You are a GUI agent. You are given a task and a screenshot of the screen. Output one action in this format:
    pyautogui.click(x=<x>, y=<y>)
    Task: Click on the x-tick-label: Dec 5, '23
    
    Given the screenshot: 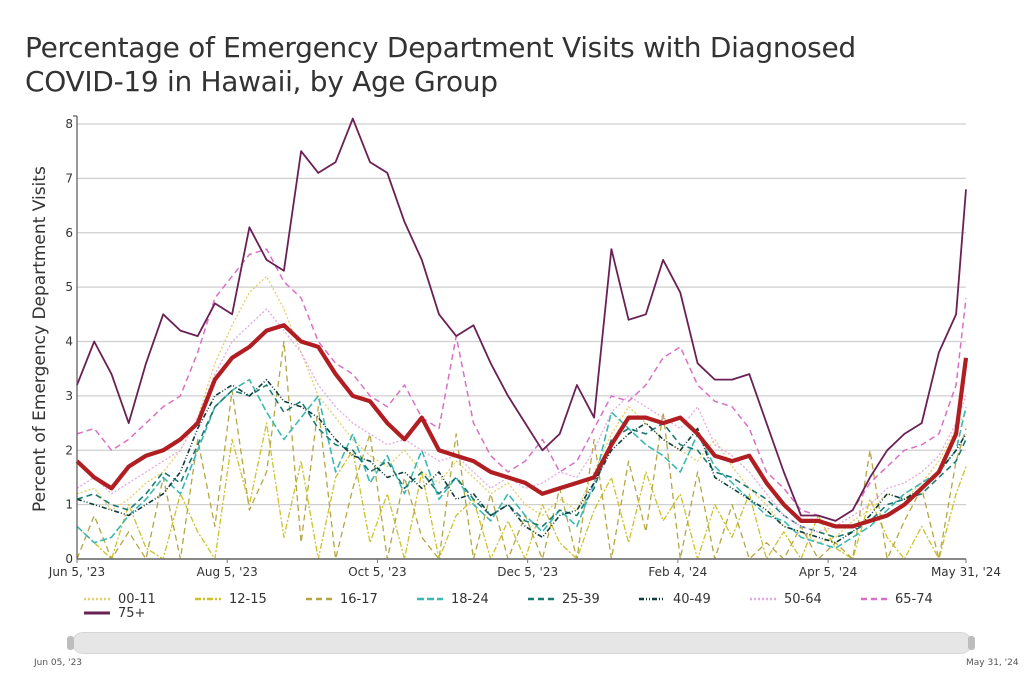 What is the action you would take?
    pyautogui.click(x=527, y=572)
    